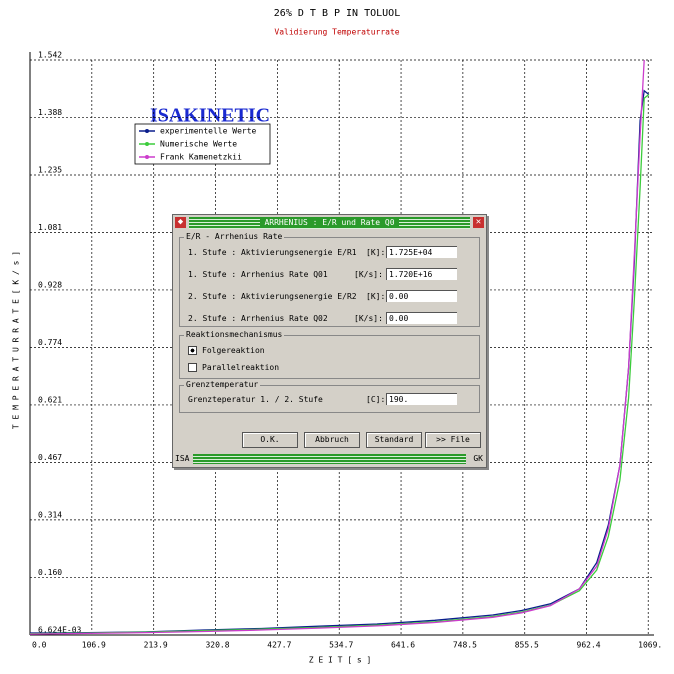 The image size is (674, 674). I want to click on field-label: 1. Stufe : Aktivierungsenergie E/R1, so click(272, 252).